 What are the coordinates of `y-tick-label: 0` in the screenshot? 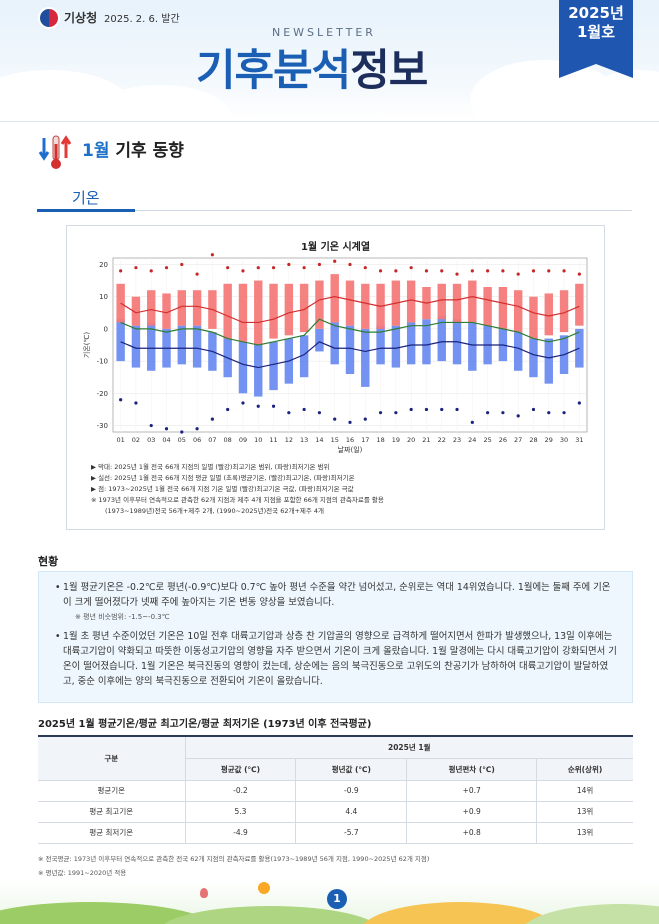 It's located at (106, 329).